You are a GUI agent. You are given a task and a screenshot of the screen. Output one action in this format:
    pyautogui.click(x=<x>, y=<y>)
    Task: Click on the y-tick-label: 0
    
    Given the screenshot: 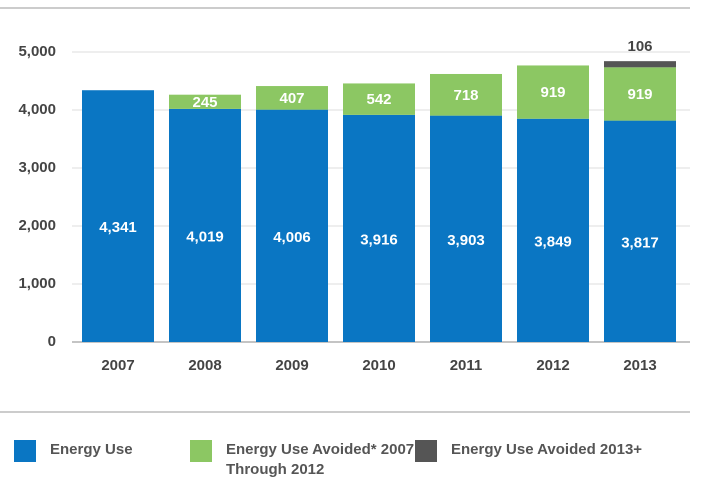 What is the action you would take?
    pyautogui.click(x=52, y=341)
    